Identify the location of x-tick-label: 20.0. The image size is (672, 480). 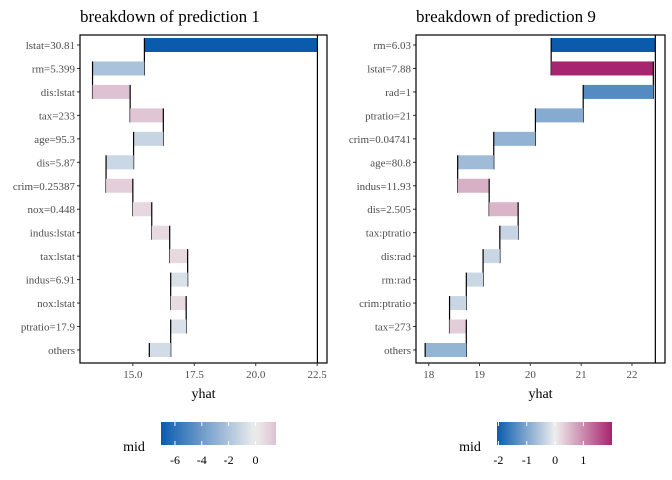
(256, 375).